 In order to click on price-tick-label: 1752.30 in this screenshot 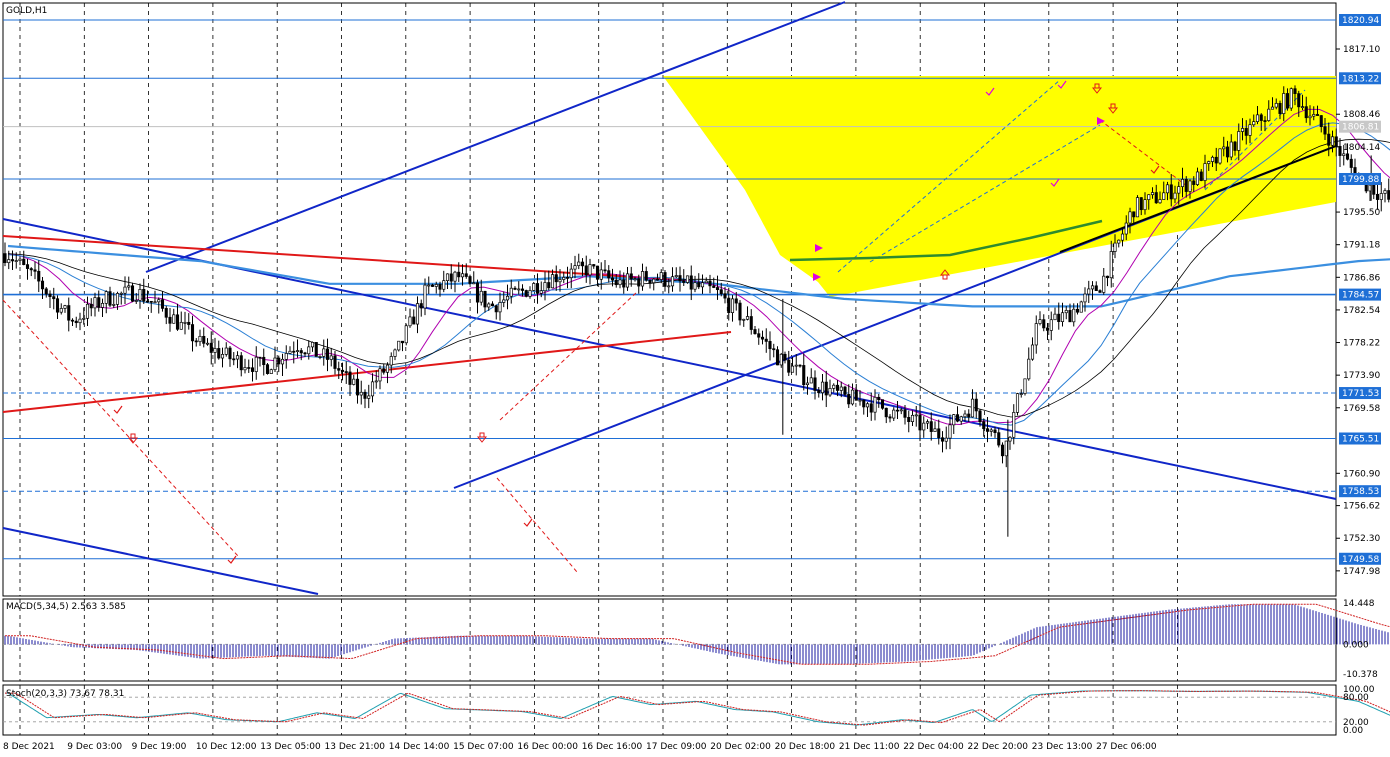, I will do `click(1361, 539)`.